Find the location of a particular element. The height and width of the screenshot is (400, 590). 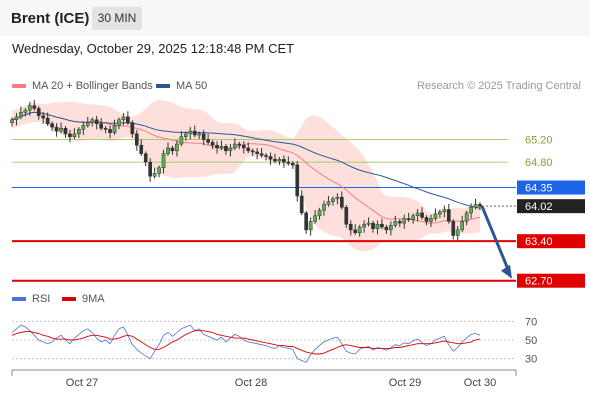

legend-ma20: MA 20 + Bollinger Bands is located at coordinates (82, 86).